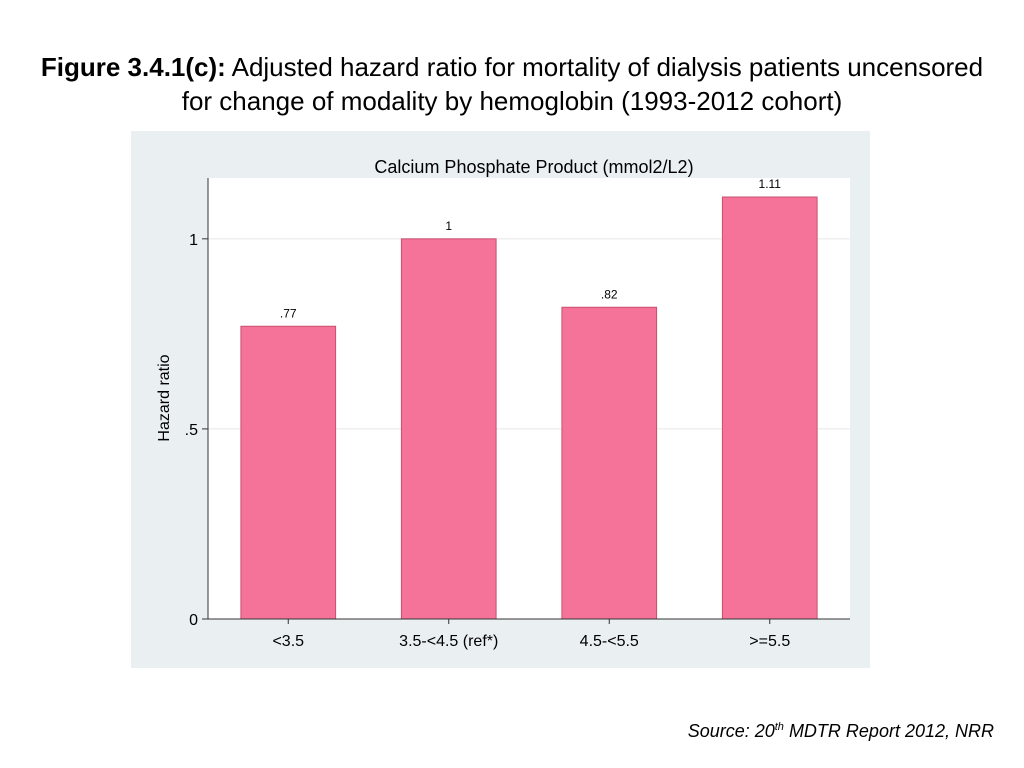  I want to click on x-tick-label: <3.5, so click(288, 641).